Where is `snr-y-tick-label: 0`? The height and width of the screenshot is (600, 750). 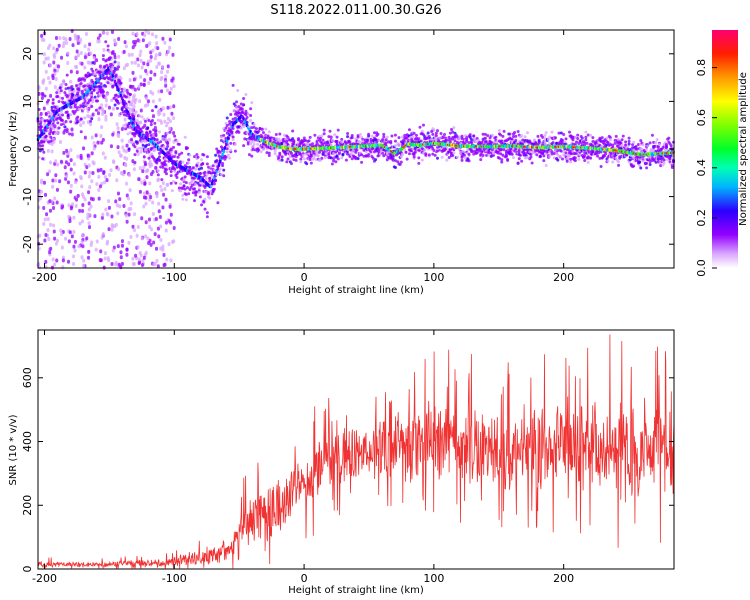
snr-y-tick-label: 0 is located at coordinates (27, 569).